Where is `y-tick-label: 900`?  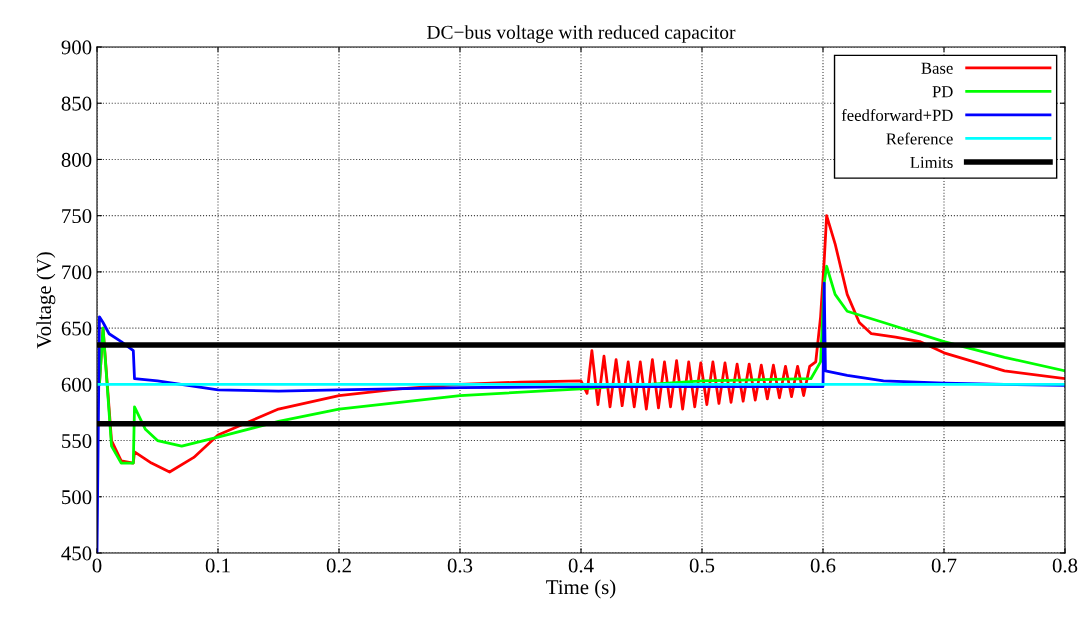 y-tick-label: 900 is located at coordinates (76, 47).